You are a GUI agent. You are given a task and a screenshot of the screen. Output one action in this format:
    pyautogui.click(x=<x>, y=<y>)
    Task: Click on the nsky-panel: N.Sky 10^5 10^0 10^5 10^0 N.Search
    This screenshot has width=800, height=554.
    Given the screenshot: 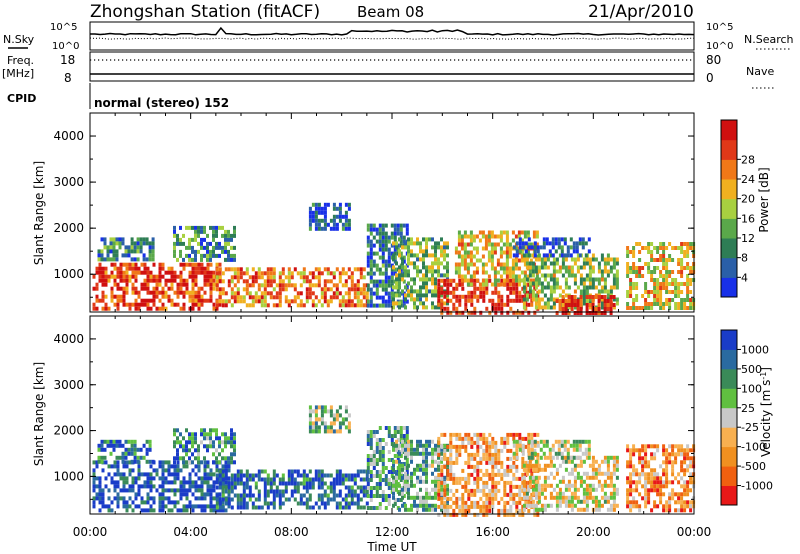 What is the action you would take?
    pyautogui.click(x=398, y=36)
    